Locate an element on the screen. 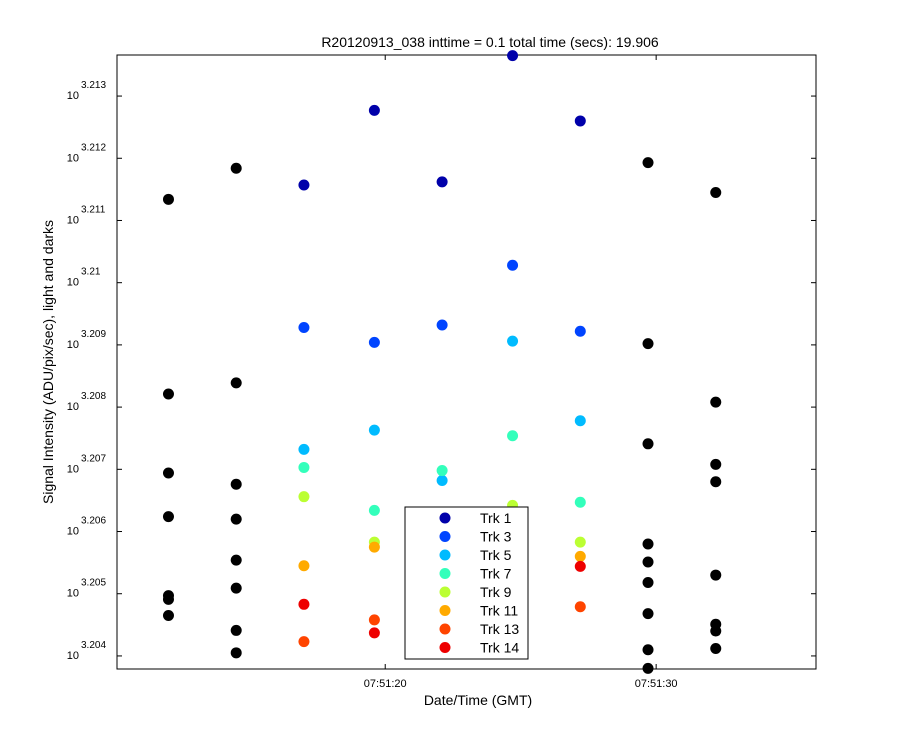 Image resolution: width=900 pixels, height=750 pixels. y-tick-label-exponent: 3.206 is located at coordinates (93, 521).